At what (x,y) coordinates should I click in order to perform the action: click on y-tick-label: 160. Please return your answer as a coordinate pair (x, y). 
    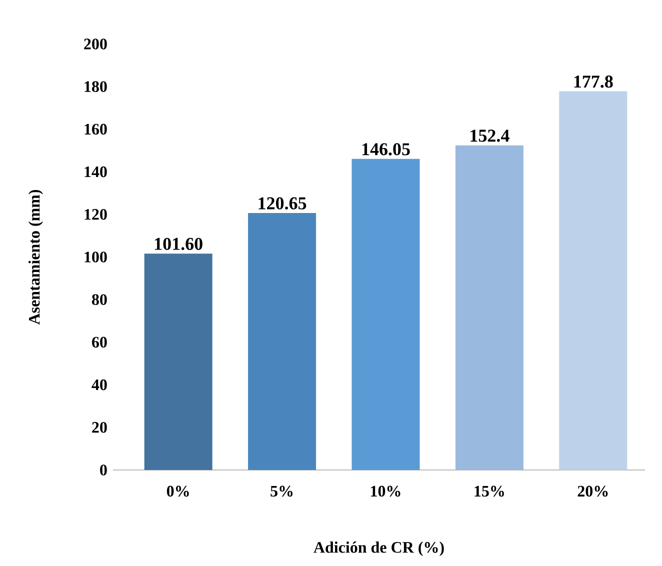
    Looking at the image, I should click on (95, 129).